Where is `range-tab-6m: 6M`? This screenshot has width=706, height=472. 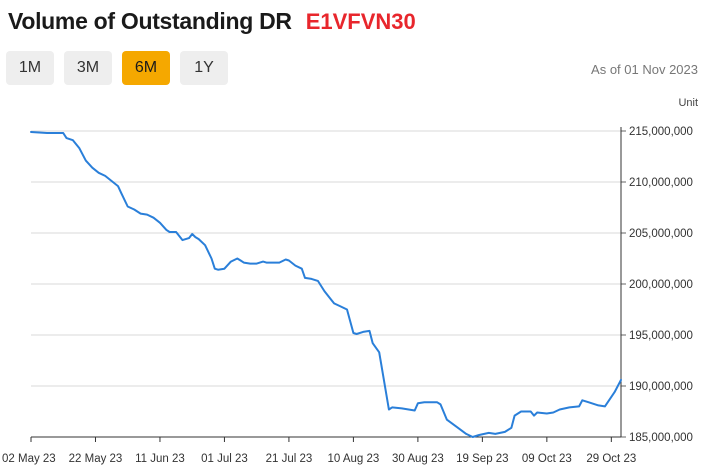 range-tab-6m: 6M is located at coordinates (146, 68).